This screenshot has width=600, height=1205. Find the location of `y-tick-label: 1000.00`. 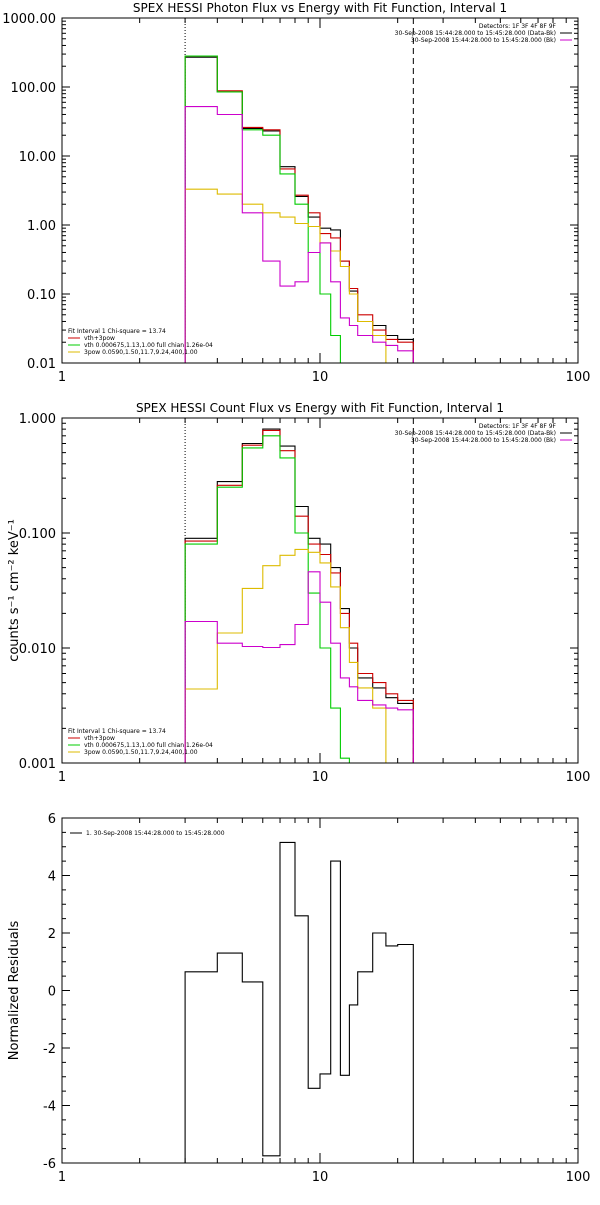

y-tick-label: 1000.00 is located at coordinates (29, 19).